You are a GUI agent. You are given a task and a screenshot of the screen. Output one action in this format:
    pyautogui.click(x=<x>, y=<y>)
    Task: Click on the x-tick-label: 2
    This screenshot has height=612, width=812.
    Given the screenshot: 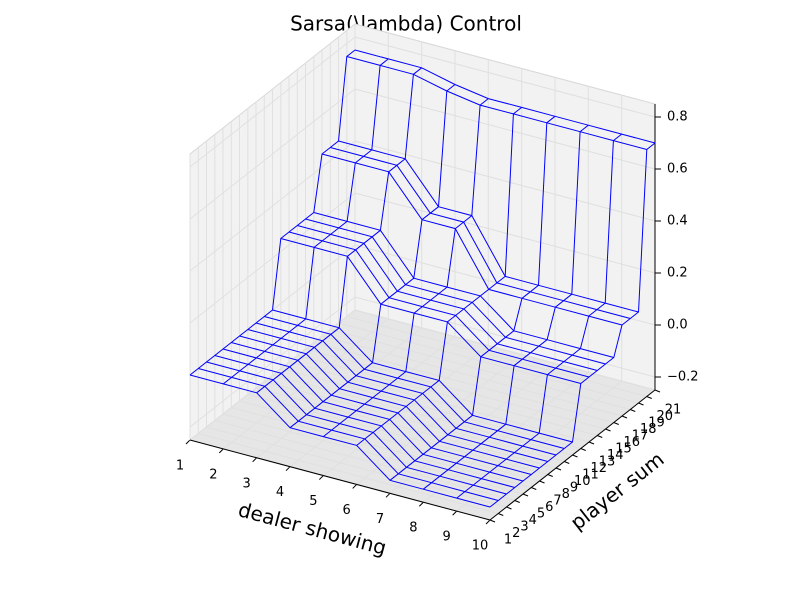 What is the action you would take?
    pyautogui.click(x=213, y=474)
    